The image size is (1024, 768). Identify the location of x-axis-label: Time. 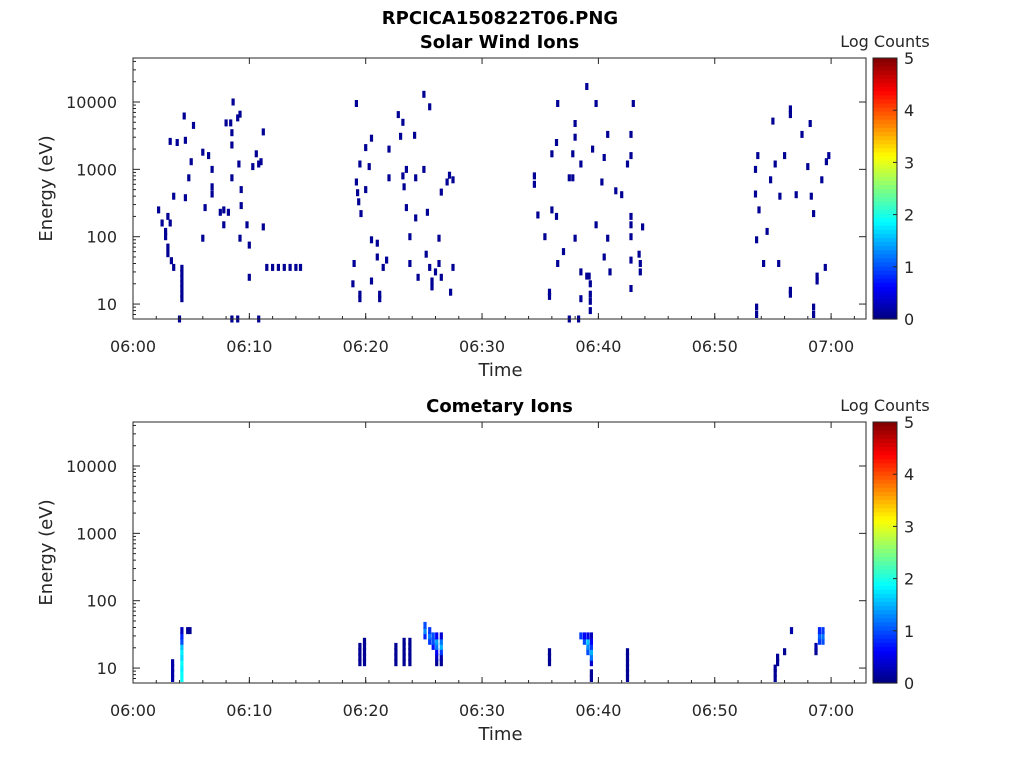
(499, 370).